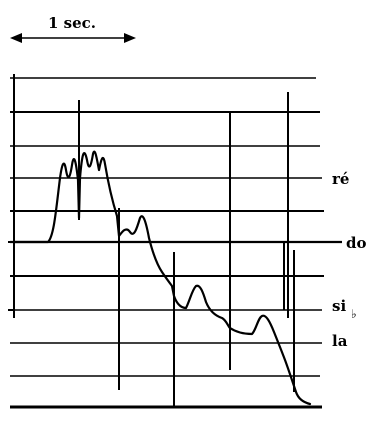 The height and width of the screenshot is (437, 379). Describe the element at coordinates (72, 23) in the screenshot. I see `time-scale-label: 1 sec.` at that location.